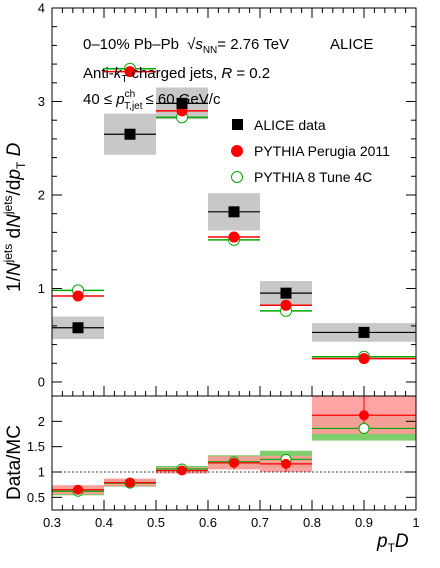  Describe the element at coordinates (392, 543) in the screenshot. I see `bottom-xlabel: pTD` at that location.